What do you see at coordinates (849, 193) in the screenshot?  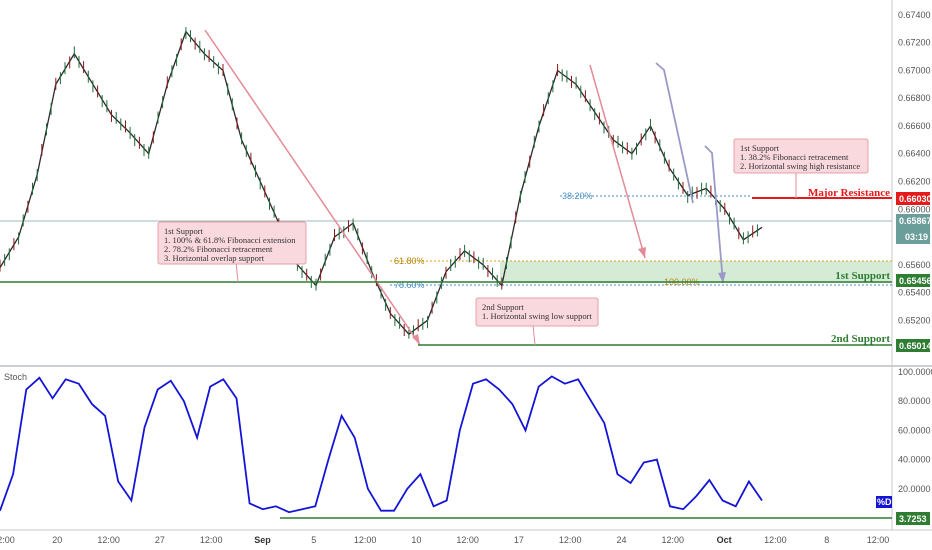 I see `major-resistance-label: Major Resistance` at bounding box center [849, 193].